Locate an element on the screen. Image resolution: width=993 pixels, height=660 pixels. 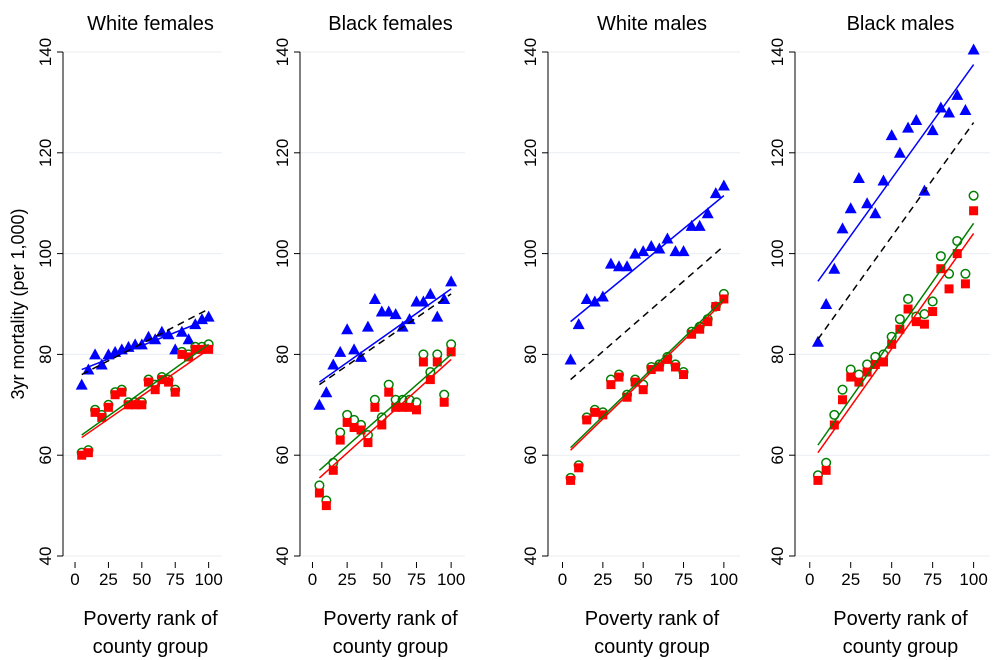
panel-title: Black females is located at coordinates (390, 24).